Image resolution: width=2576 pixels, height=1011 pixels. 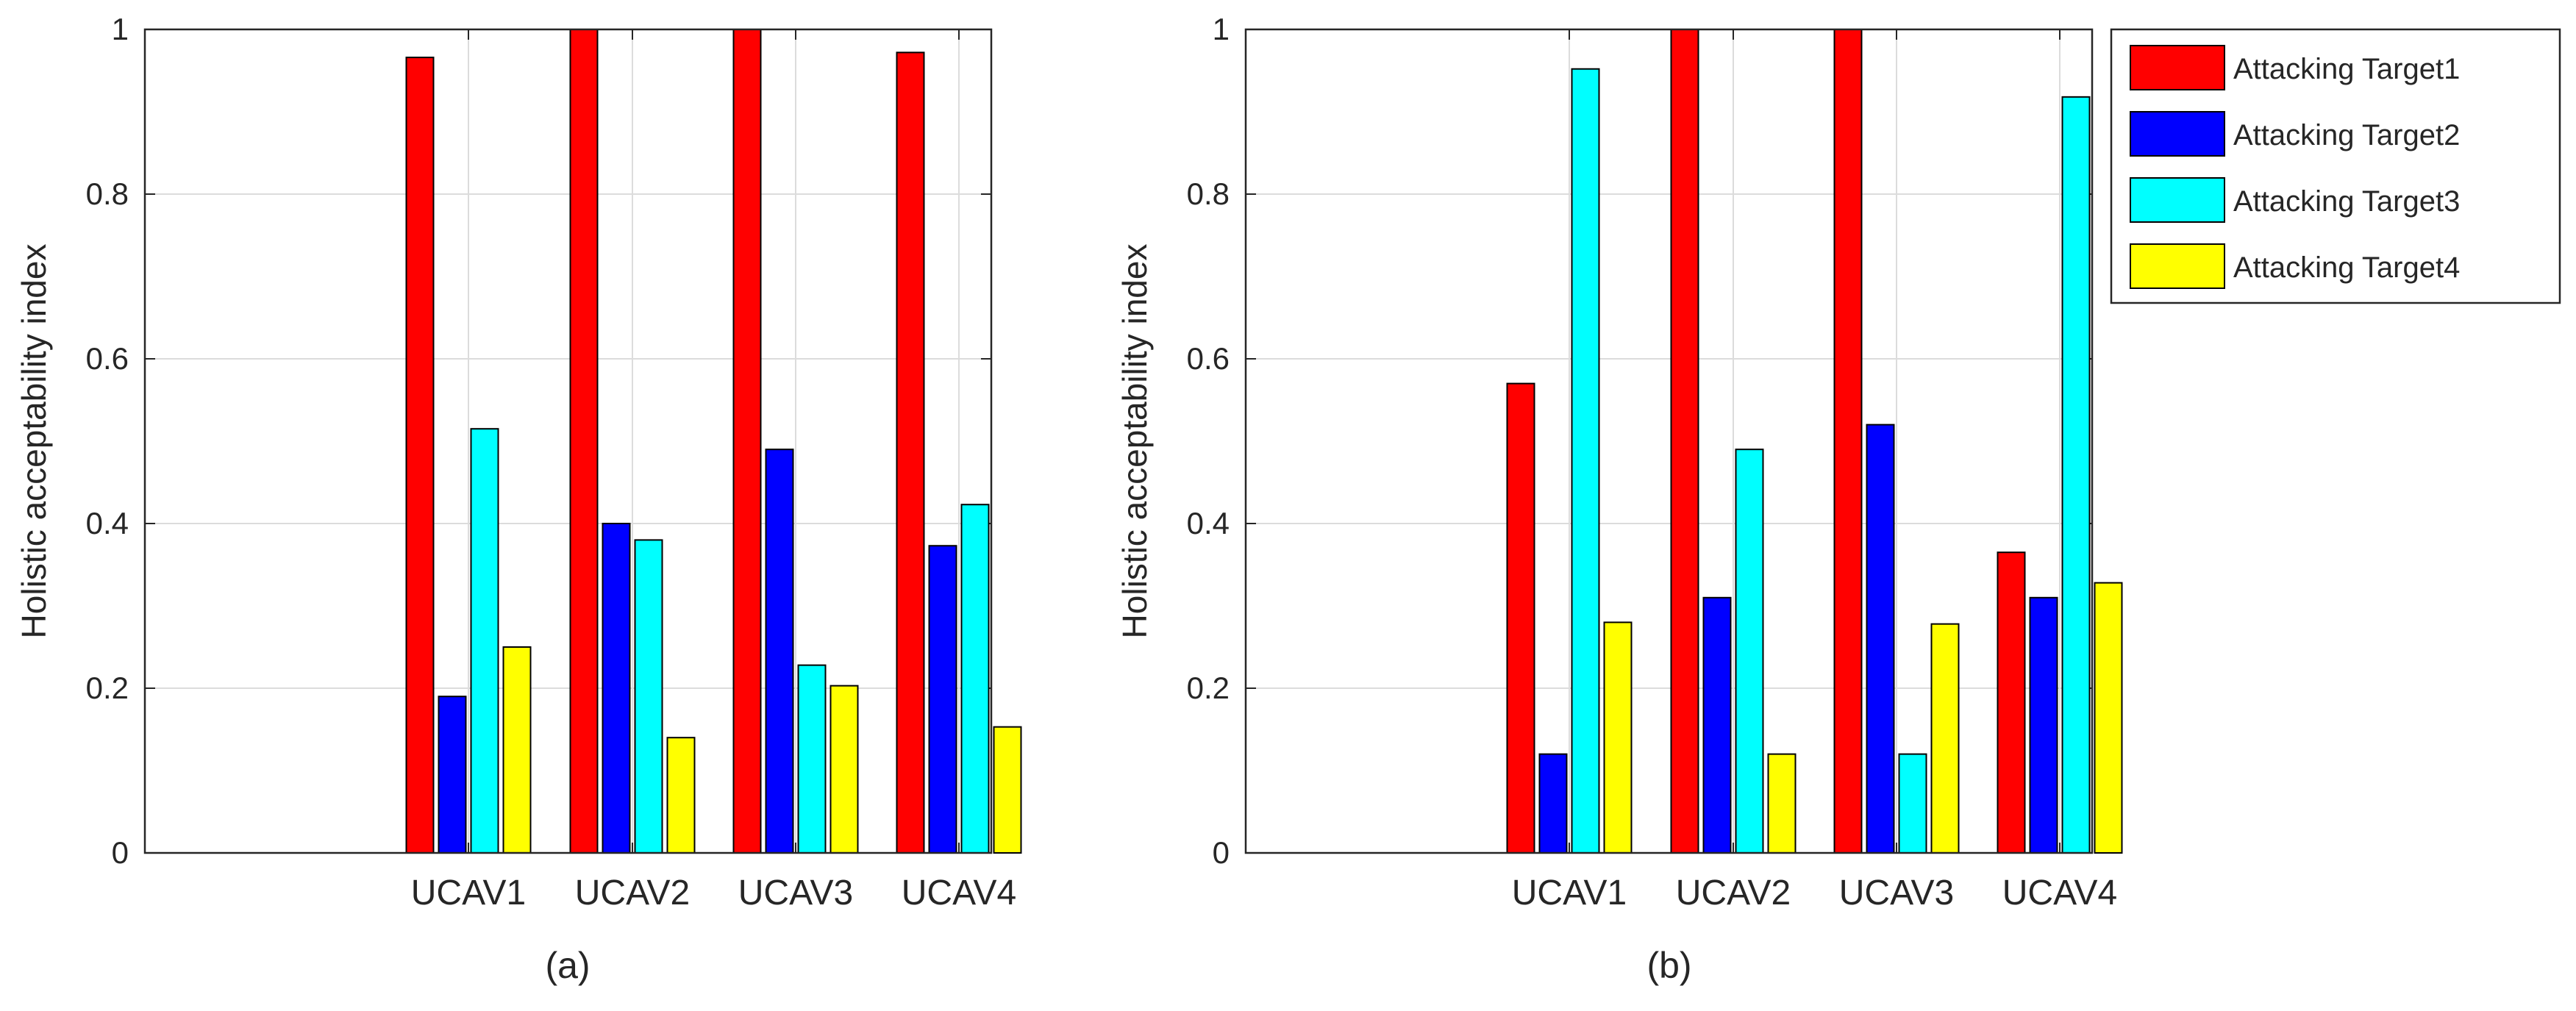 I want to click on panel-a-ytick-label: 0.8, so click(x=107, y=194).